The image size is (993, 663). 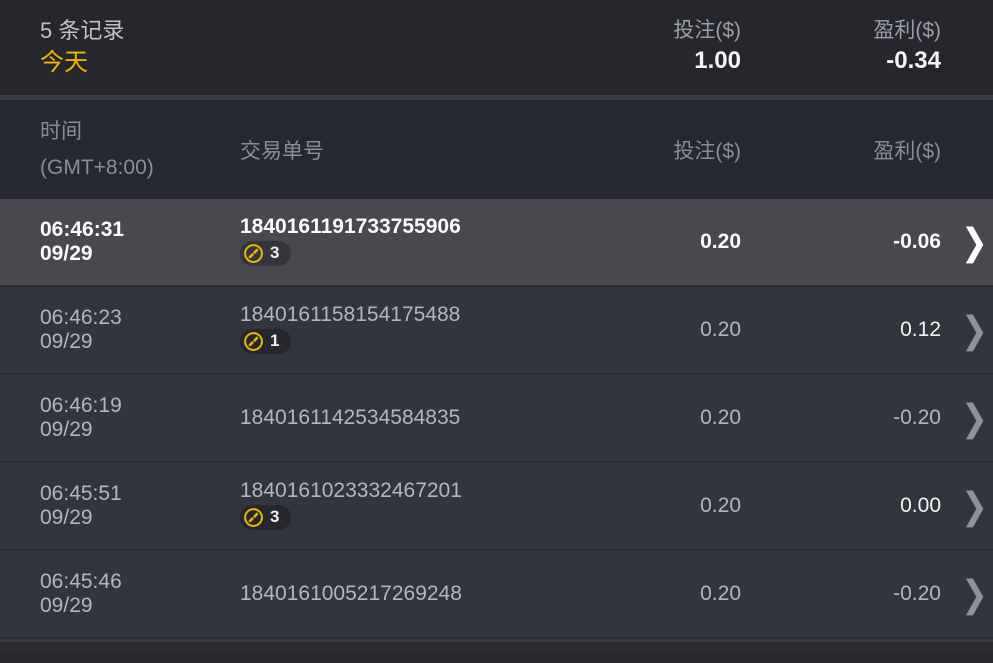 I want to click on order-id: 1840161142534584835, so click(x=350, y=418).